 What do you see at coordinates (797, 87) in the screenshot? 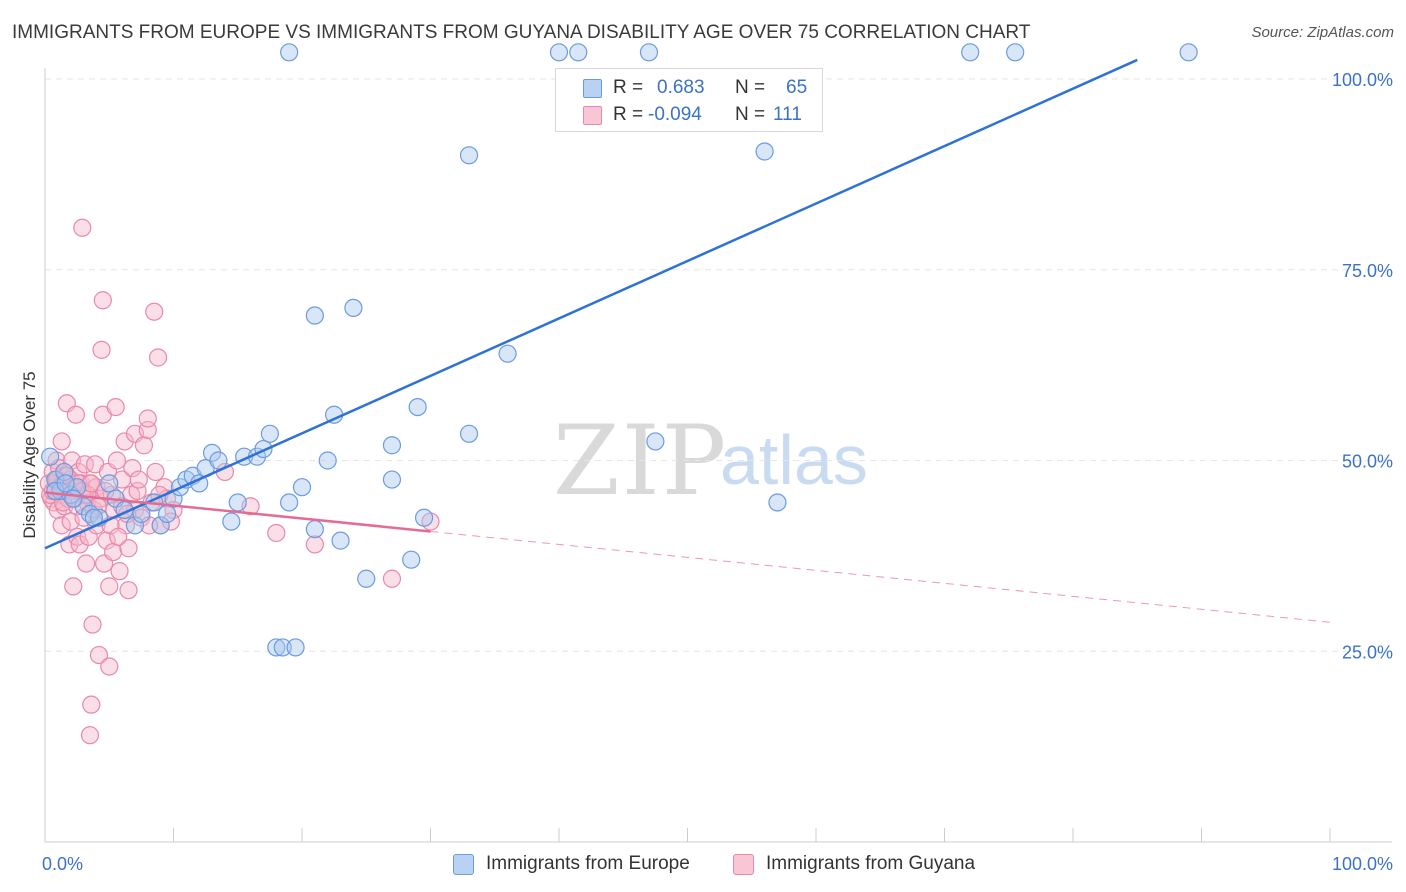
I see `n-value: 65` at bounding box center [797, 87].